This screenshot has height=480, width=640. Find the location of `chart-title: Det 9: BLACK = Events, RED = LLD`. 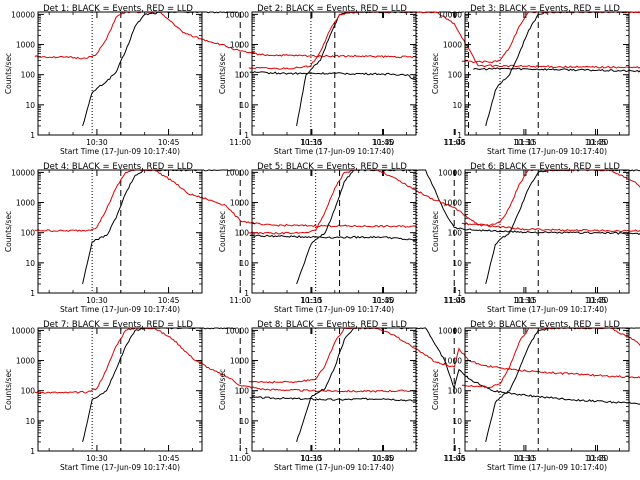

chart-title: Det 9: BLACK = Events, RED = LLD is located at coordinates (545, 325).